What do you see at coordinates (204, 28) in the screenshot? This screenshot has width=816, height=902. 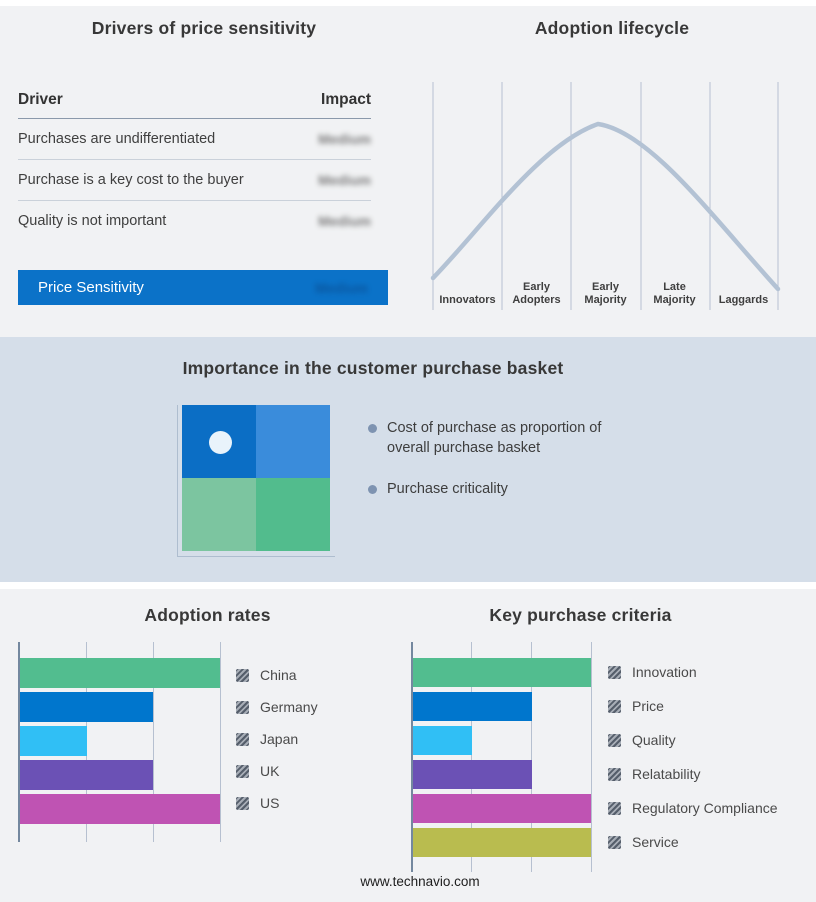 I see `drivers-panel-title: Drivers of price sensitivity` at bounding box center [204, 28].